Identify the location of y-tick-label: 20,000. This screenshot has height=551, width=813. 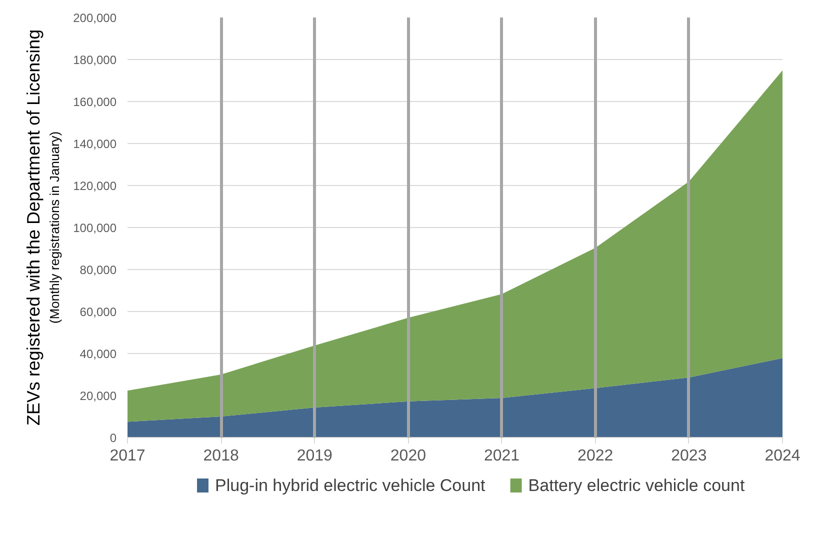
(98, 396).